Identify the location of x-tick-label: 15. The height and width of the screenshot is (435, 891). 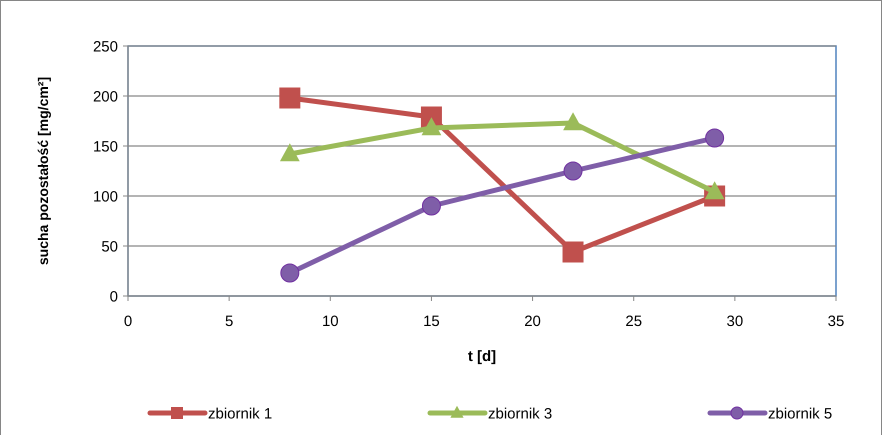
(431, 321).